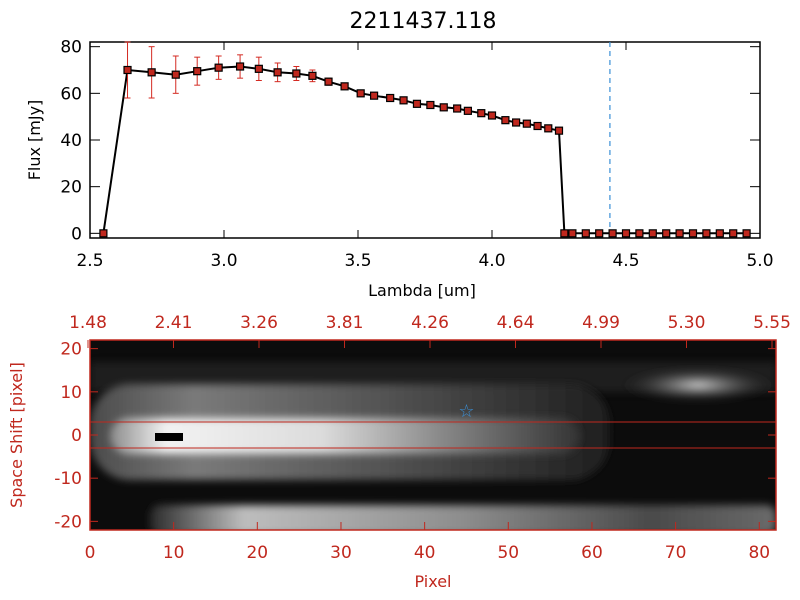  Describe the element at coordinates (88, 323) in the screenshot. I see `image-top-tick-label: 1.48` at that location.